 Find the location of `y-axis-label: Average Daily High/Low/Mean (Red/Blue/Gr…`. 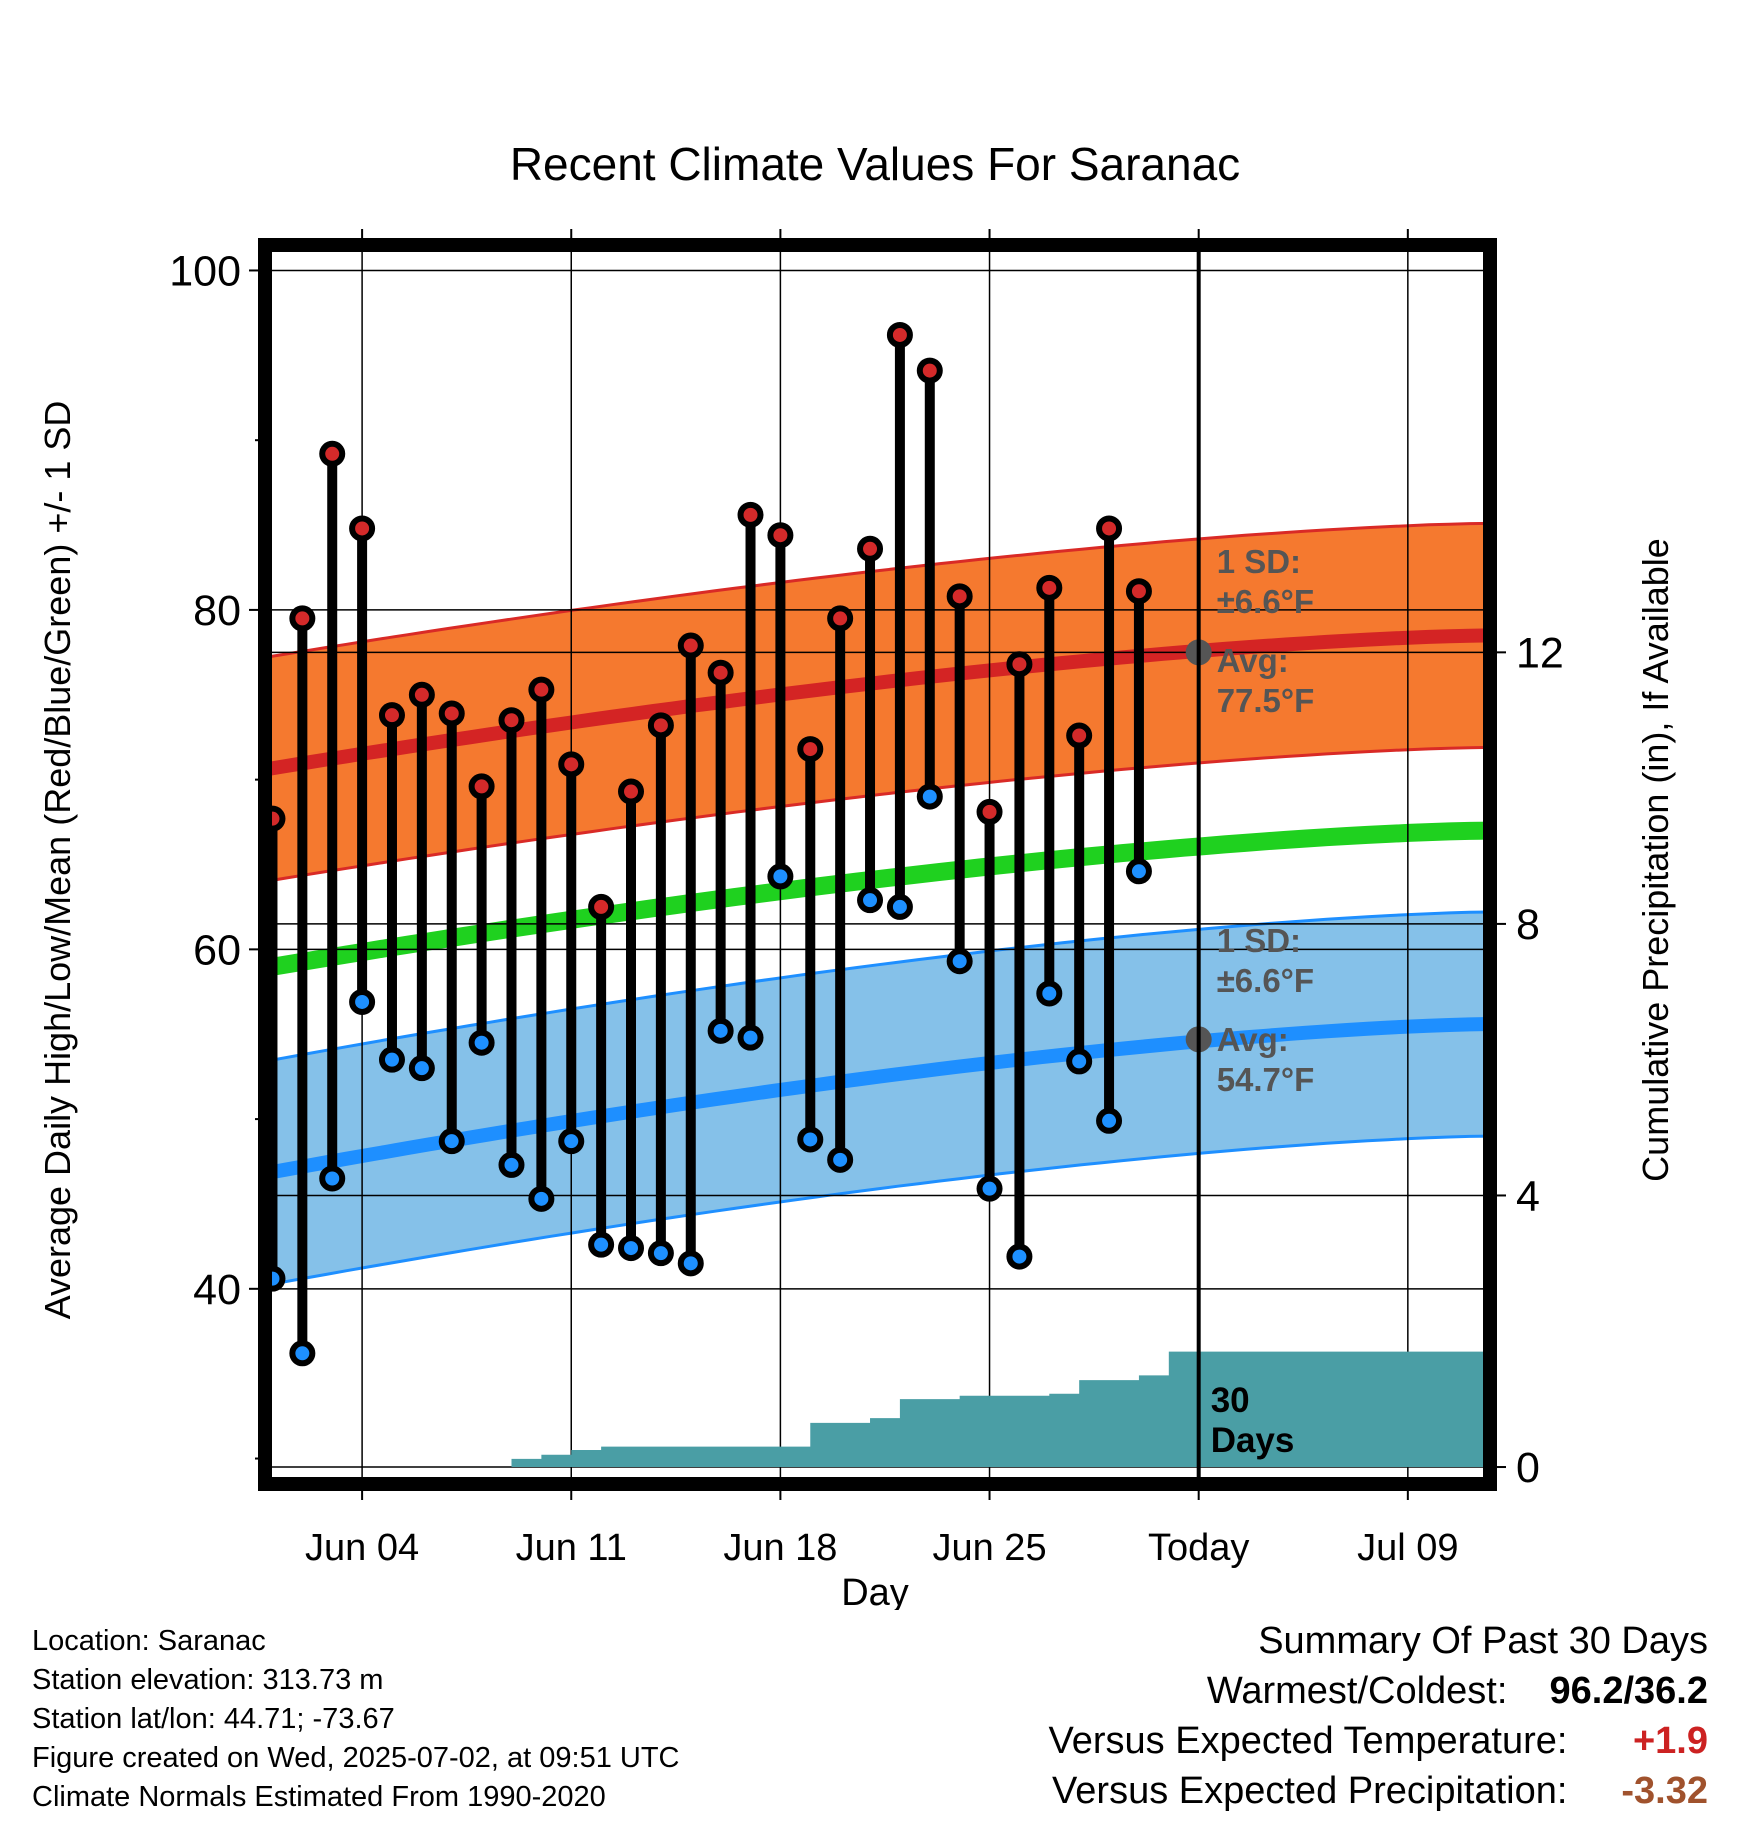

y-axis-label: Average Daily High/Low/Mean (Red/Blue/Gr… is located at coordinates (57, 860).